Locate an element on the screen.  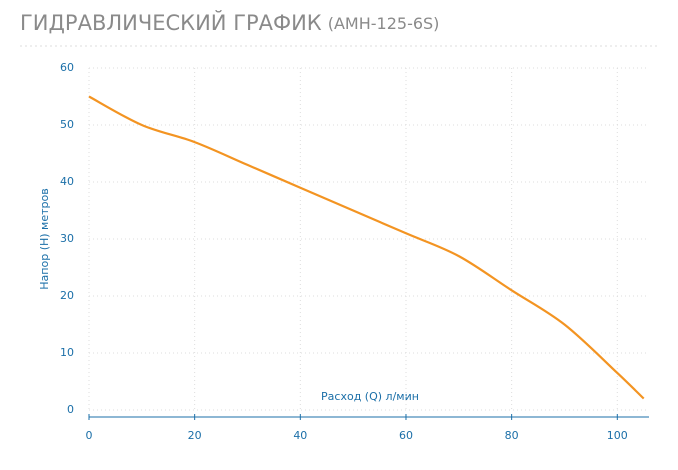
x-axis-label: Расход (Q) л/мин is located at coordinates (370, 396).